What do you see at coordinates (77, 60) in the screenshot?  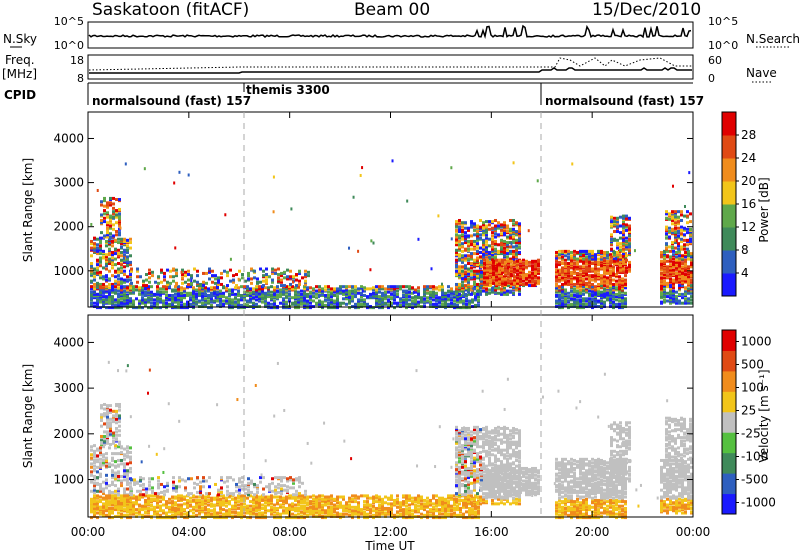 I see `freq-tick-top: 18` at bounding box center [77, 60].